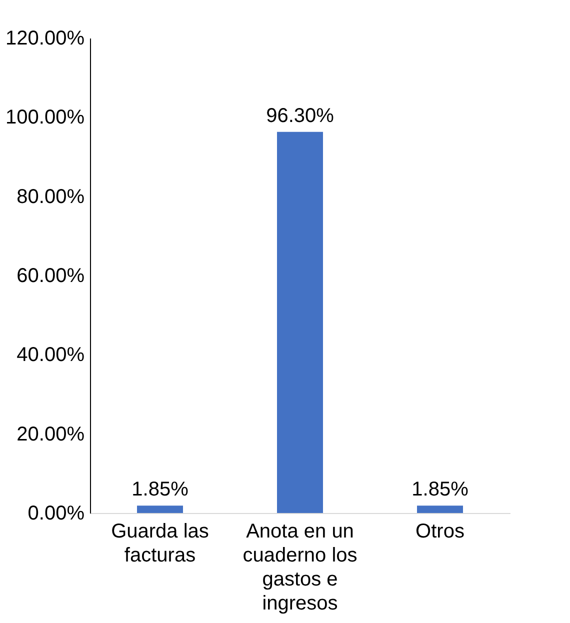  What do you see at coordinates (440, 531) in the screenshot?
I see `x-tick-label: Otros` at bounding box center [440, 531].